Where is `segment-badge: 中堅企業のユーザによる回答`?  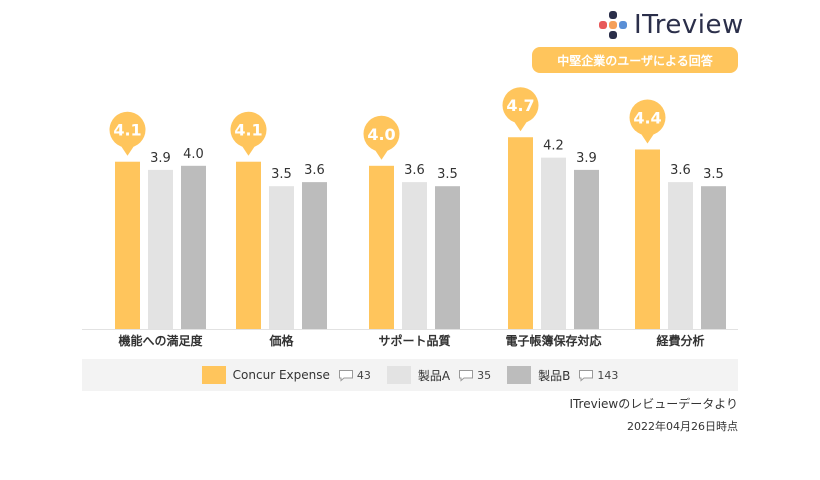
segment-badge: 中堅企業のユーザによる回答 is located at coordinates (635, 60).